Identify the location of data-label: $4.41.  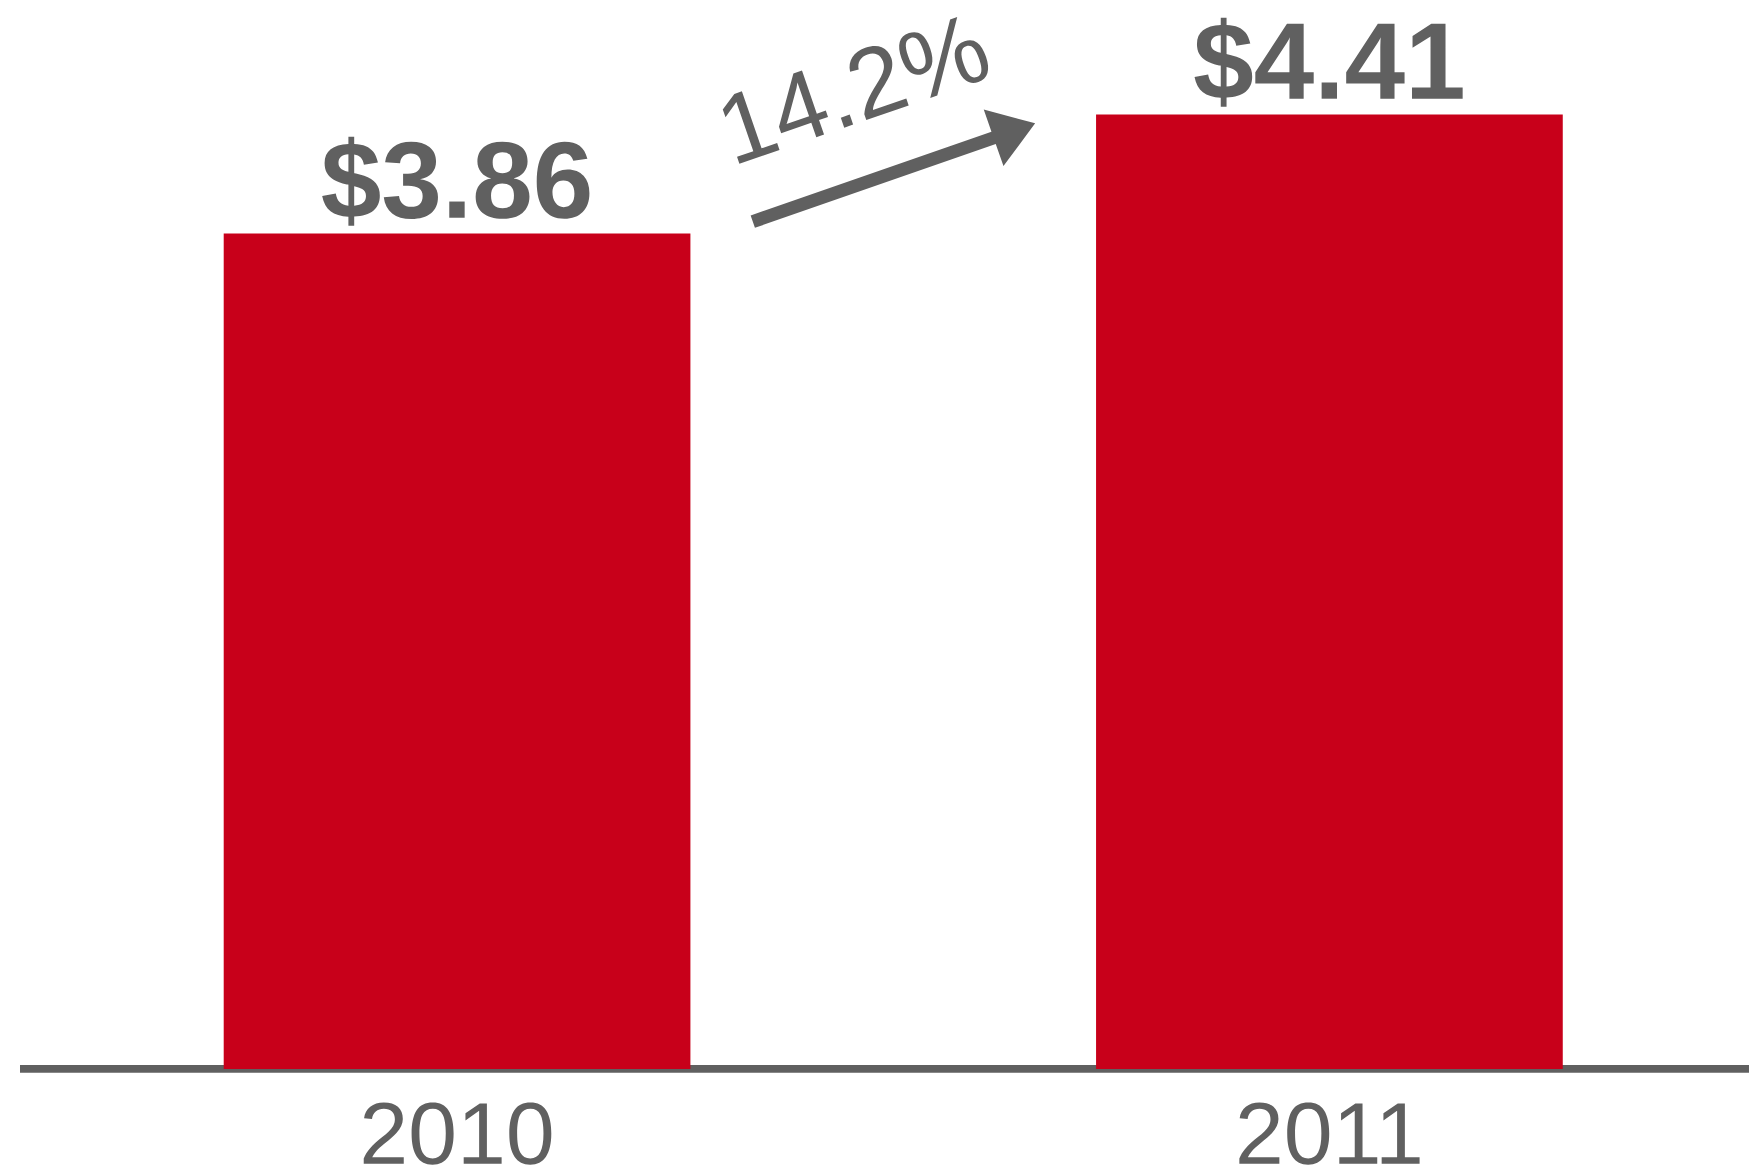
(1328, 62).